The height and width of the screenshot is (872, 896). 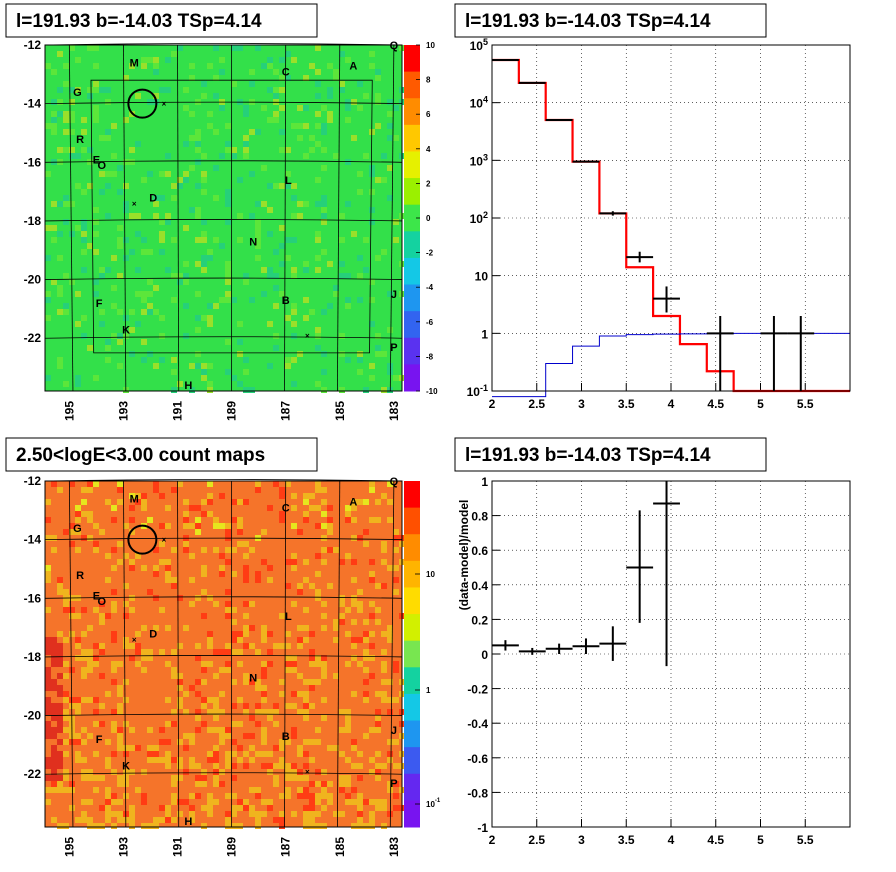 What do you see at coordinates (223, 773) in the screenshot?
I see `grid-latitude-line` at bounding box center [223, 773].